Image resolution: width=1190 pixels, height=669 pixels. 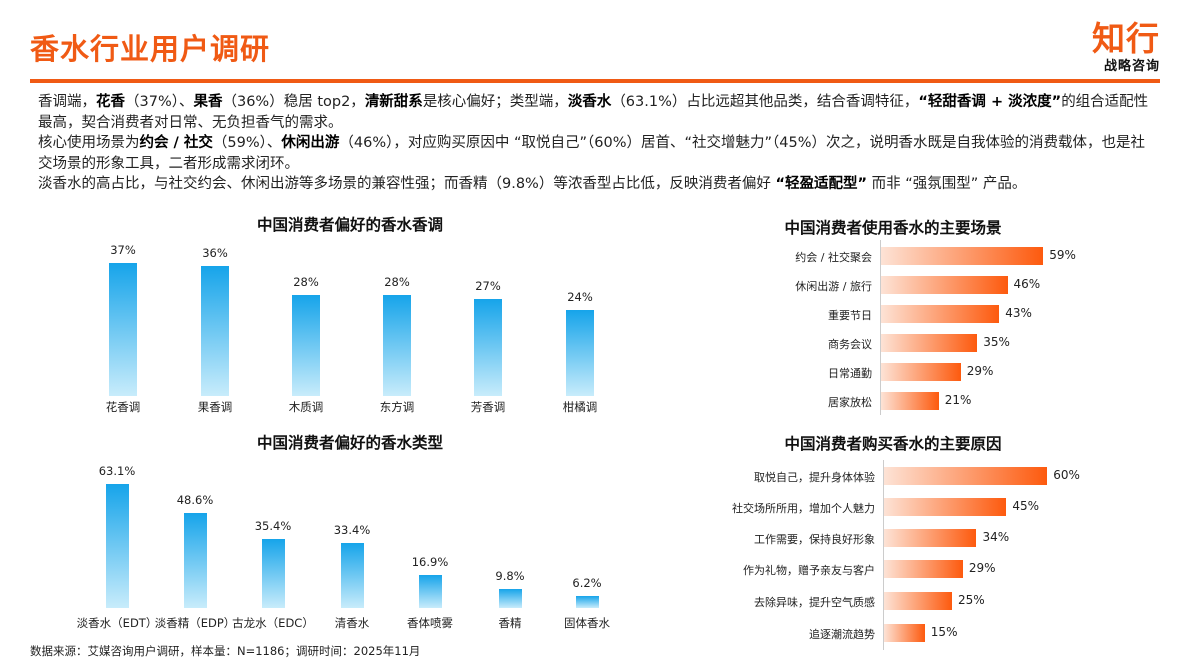 What do you see at coordinates (814, 539) in the screenshot?
I see `category-label: 工作需要，保持良好形象` at bounding box center [814, 539].